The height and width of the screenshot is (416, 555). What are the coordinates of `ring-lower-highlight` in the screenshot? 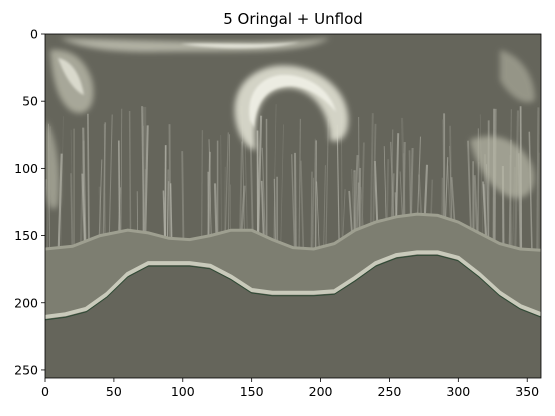 It's located at (293, 284).